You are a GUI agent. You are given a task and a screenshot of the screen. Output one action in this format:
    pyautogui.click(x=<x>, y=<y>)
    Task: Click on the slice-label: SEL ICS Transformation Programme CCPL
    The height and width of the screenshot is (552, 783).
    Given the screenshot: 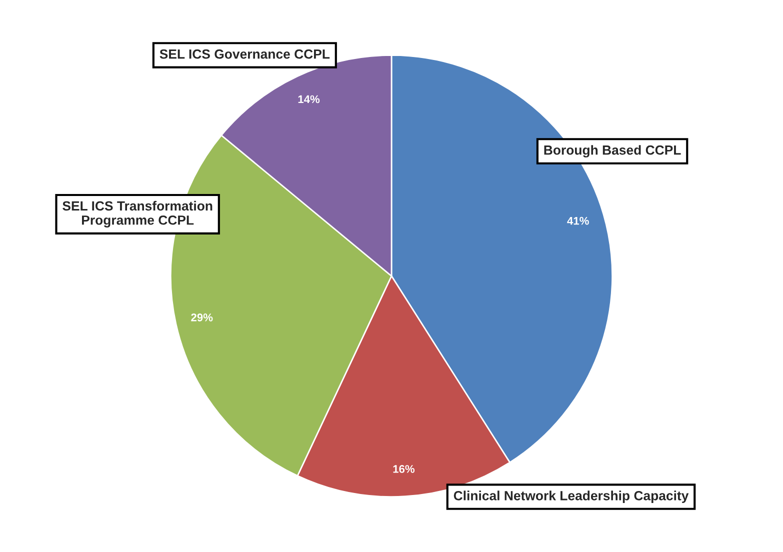 What is the action you would take?
    pyautogui.click(x=137, y=214)
    